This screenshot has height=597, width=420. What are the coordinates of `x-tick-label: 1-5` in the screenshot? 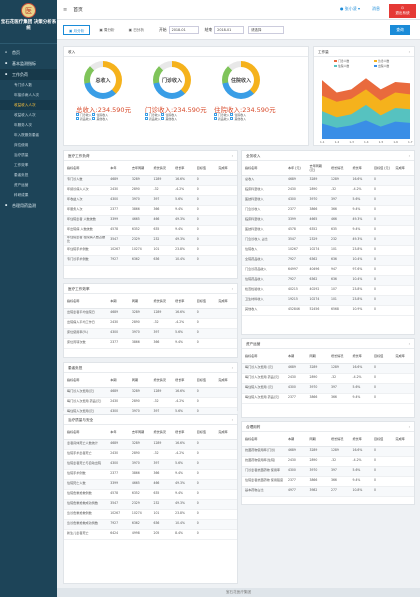 It's located at (381, 142).